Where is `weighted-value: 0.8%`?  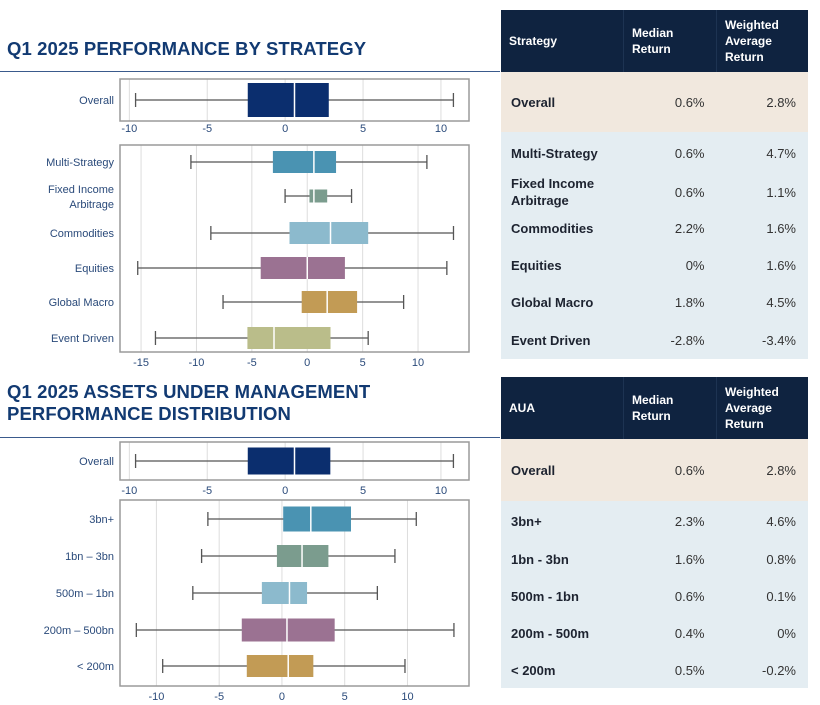 weighted-value: 0.8% is located at coordinates (762, 559).